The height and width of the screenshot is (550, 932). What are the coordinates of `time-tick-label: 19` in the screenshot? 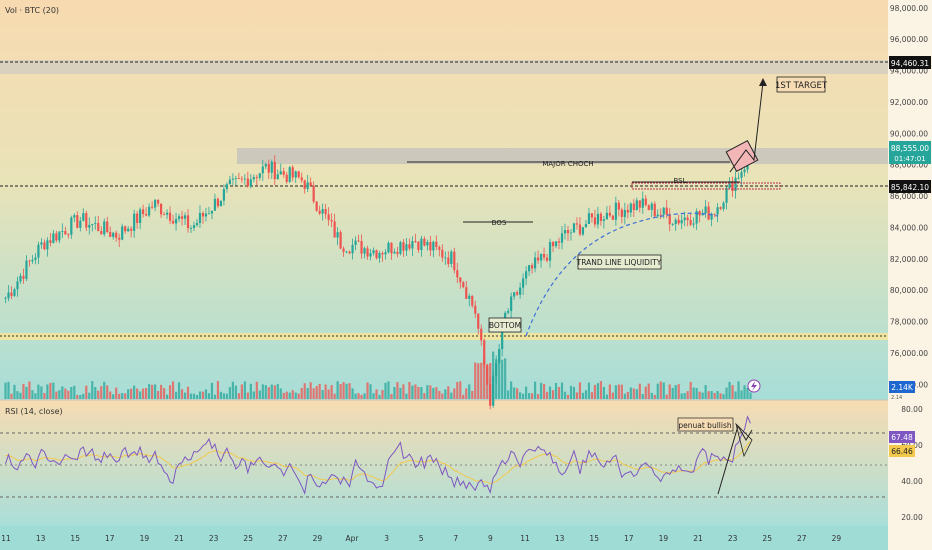 It's located at (664, 538).